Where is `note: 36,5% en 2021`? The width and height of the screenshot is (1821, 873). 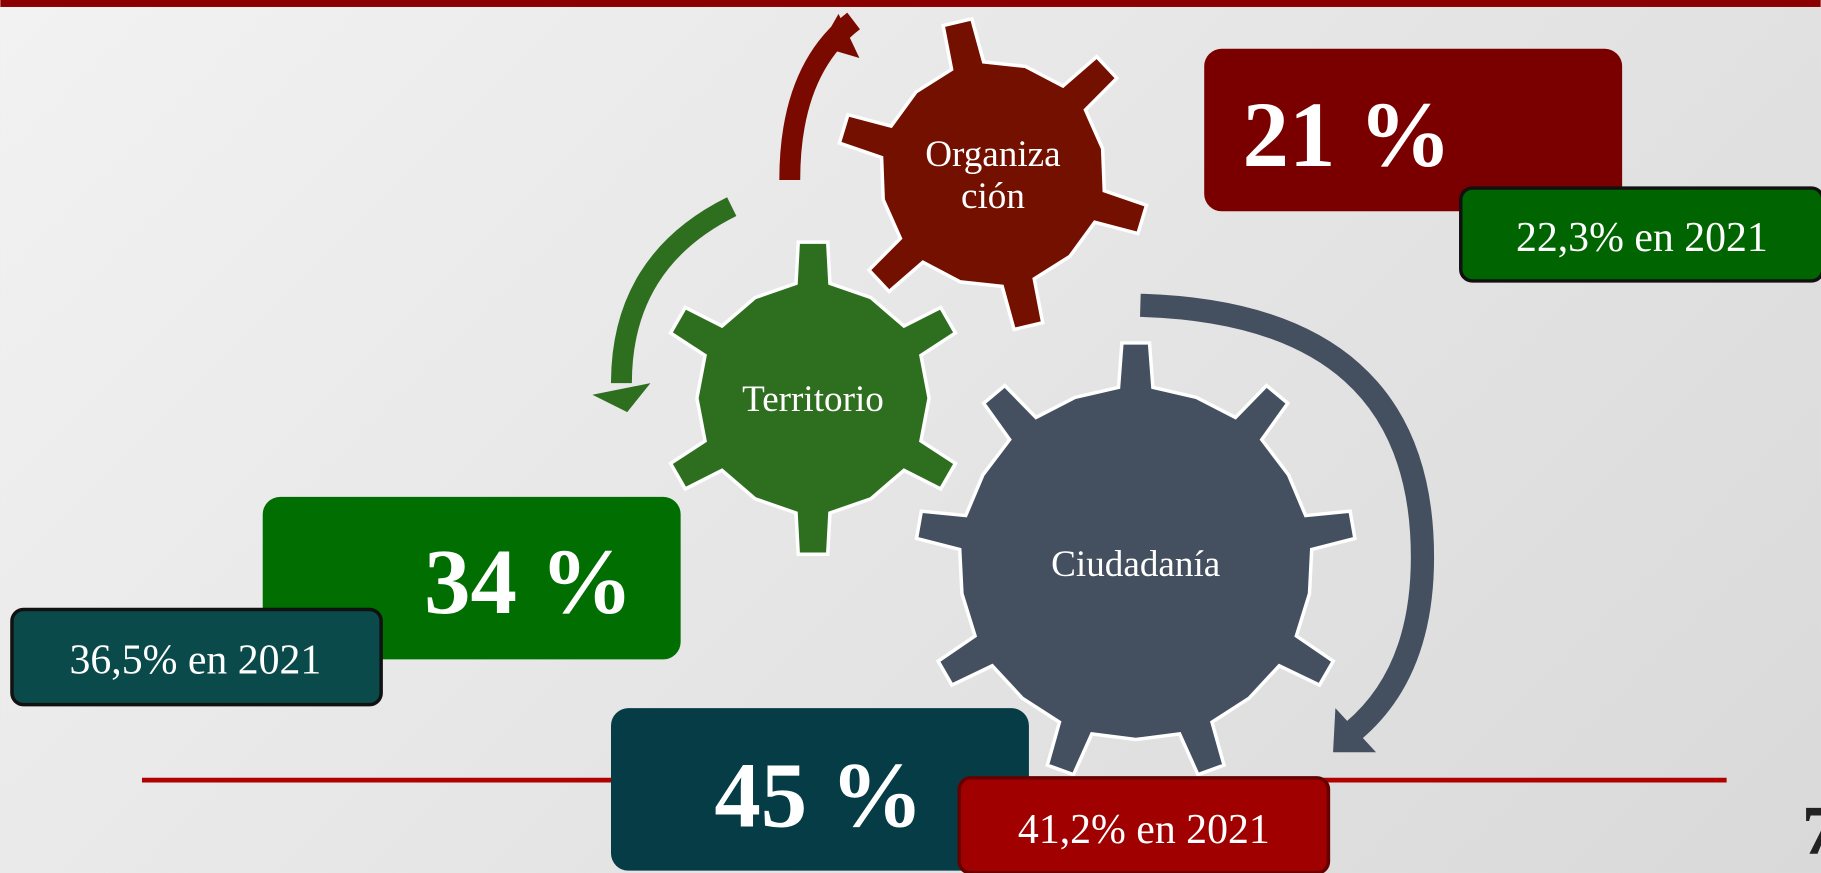 note: 36,5% en 2021 is located at coordinates (195, 660).